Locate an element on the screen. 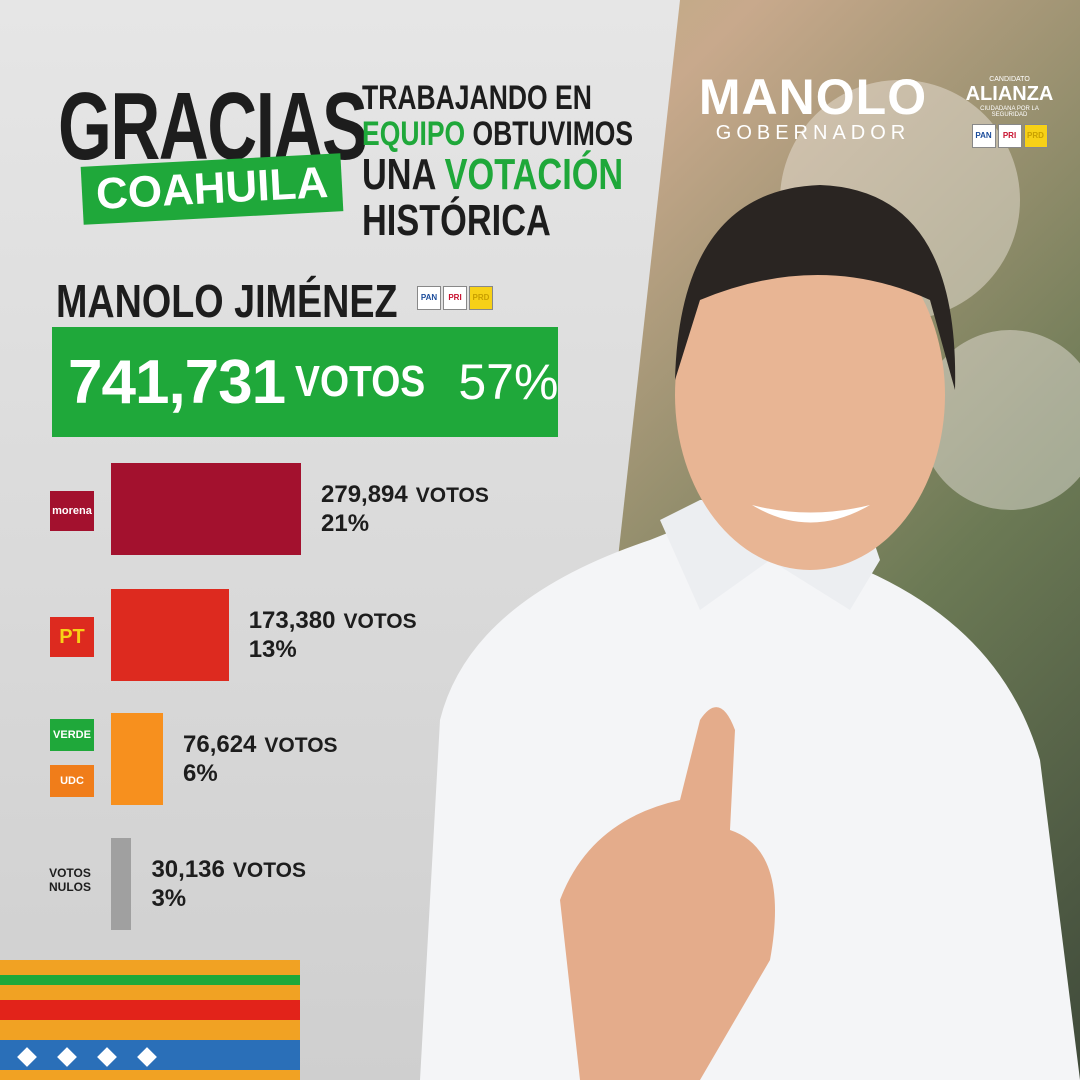 This screenshot has width=1080, height=1080. category-label: VERDE is located at coordinates (72, 735).